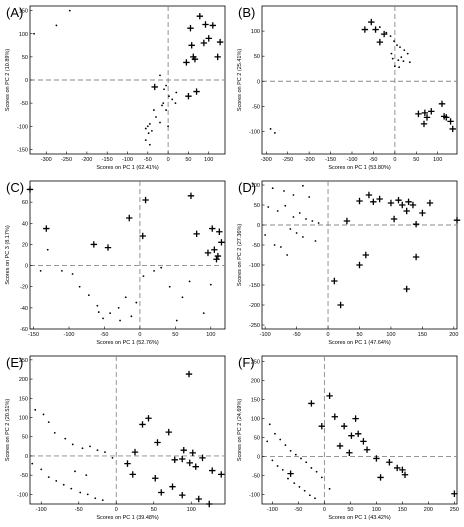 This screenshot has height=527, width=464. I want to click on y-tick-label: 200, so click(23, 380).